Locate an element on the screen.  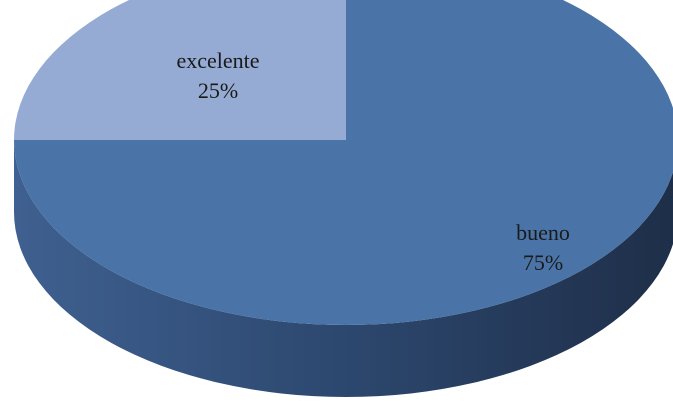
slice-label-excelente: excelente is located at coordinates (217, 60).